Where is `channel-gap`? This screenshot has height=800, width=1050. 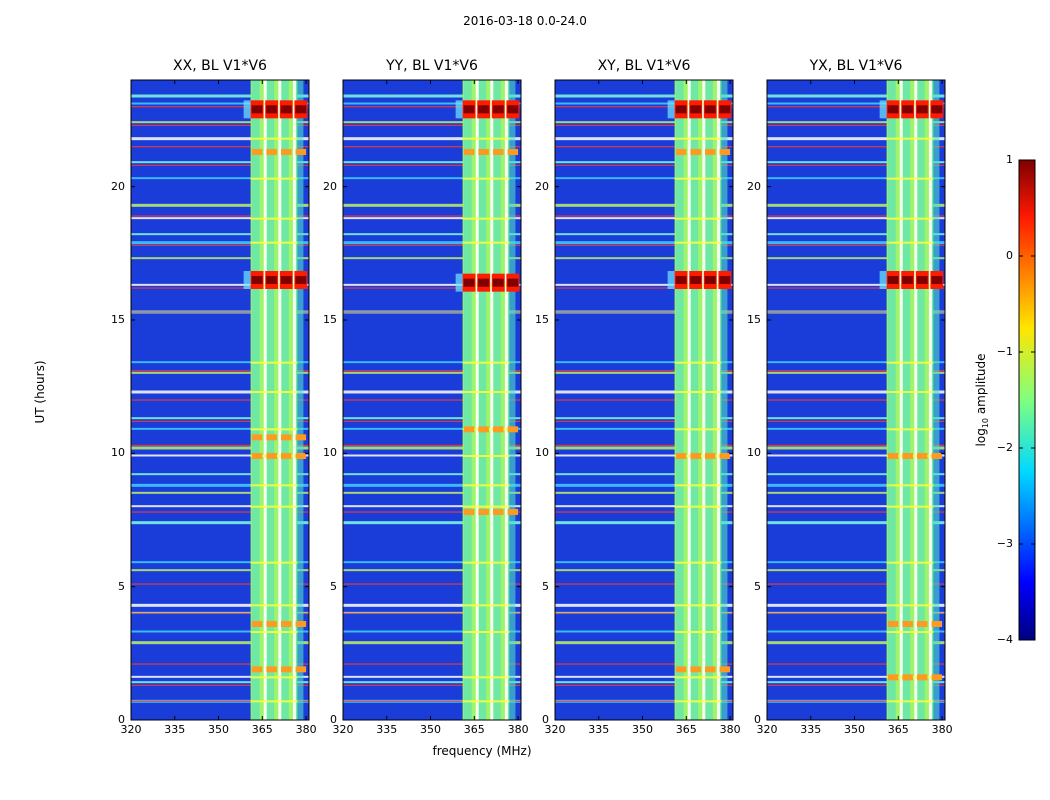 channel-gap is located at coordinates (294, 400).